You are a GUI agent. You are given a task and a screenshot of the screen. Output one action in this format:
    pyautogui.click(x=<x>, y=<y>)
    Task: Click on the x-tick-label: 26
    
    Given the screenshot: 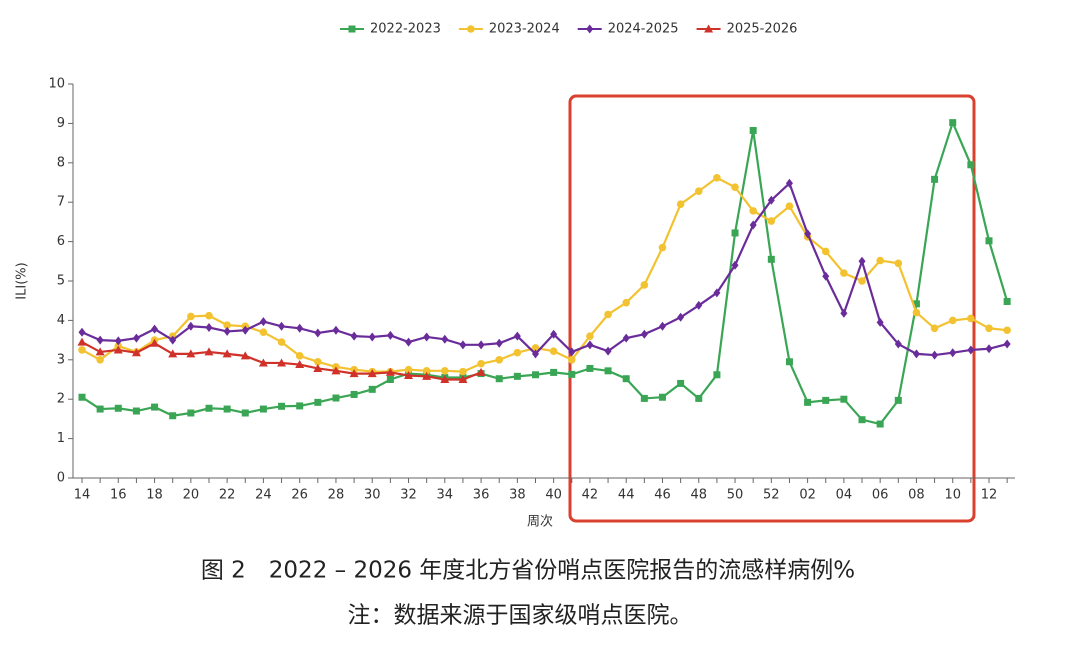 What is the action you would take?
    pyautogui.click(x=299, y=495)
    